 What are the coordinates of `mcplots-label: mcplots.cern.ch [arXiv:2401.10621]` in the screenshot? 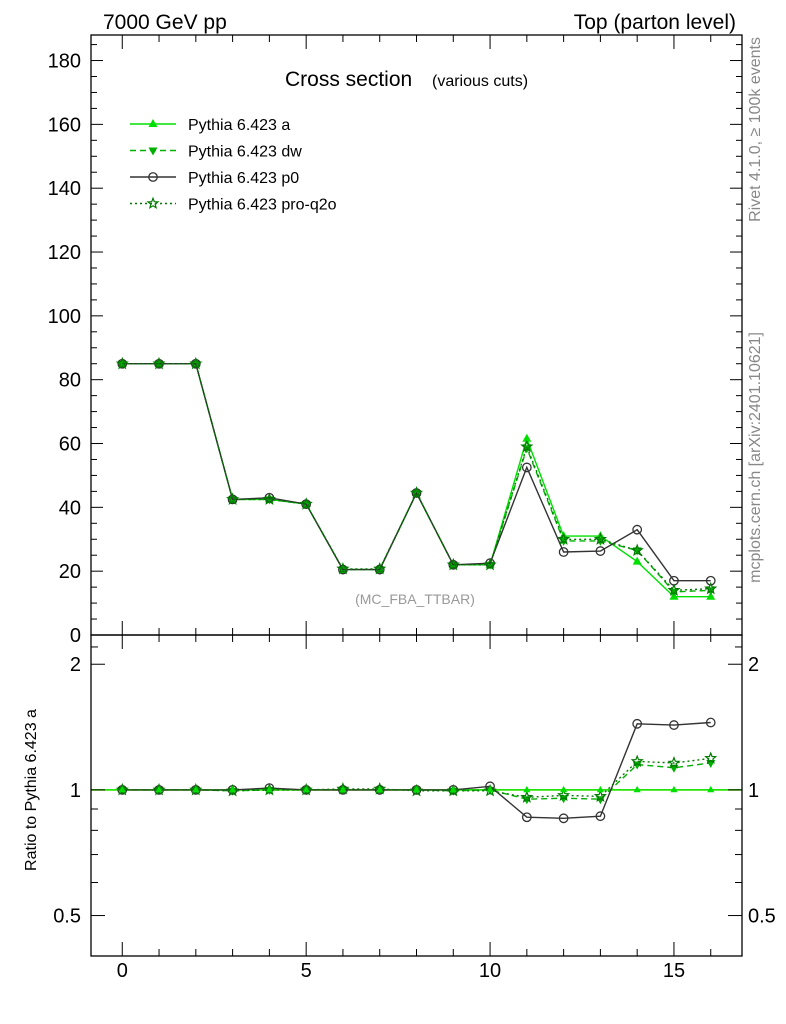 It's located at (755, 457).